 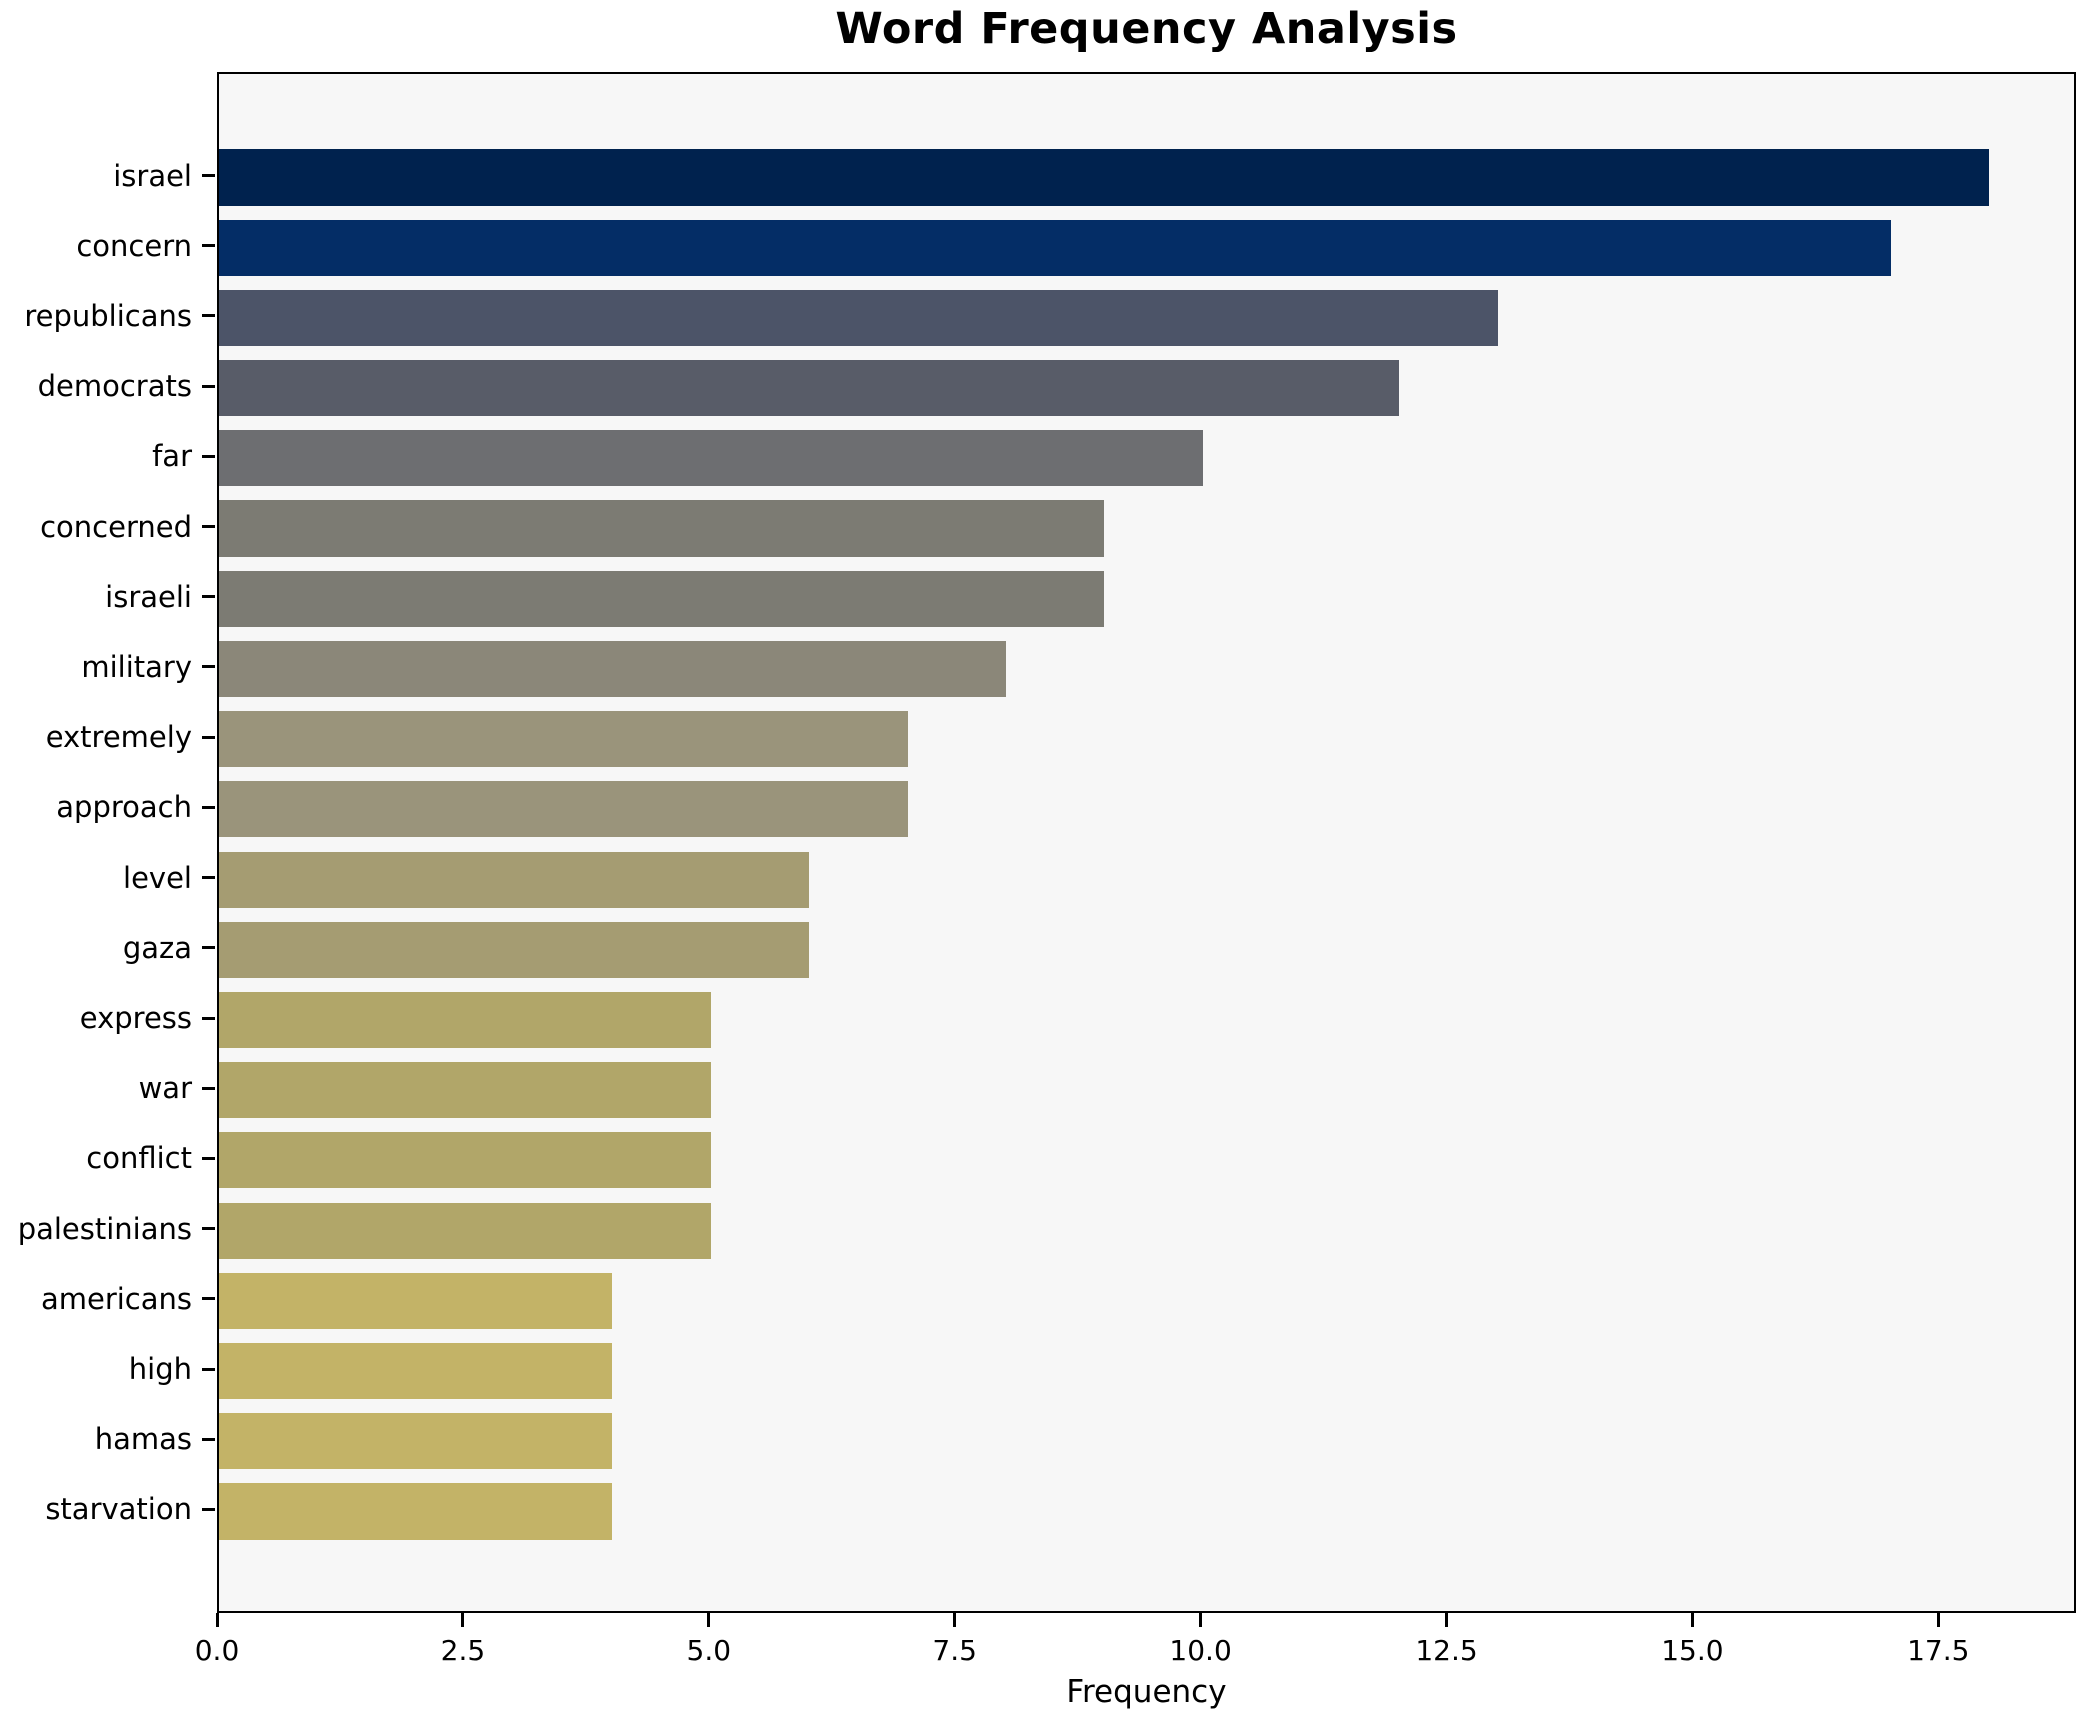 I want to click on y-tick-label-republicans: republicans, so click(x=108, y=315).